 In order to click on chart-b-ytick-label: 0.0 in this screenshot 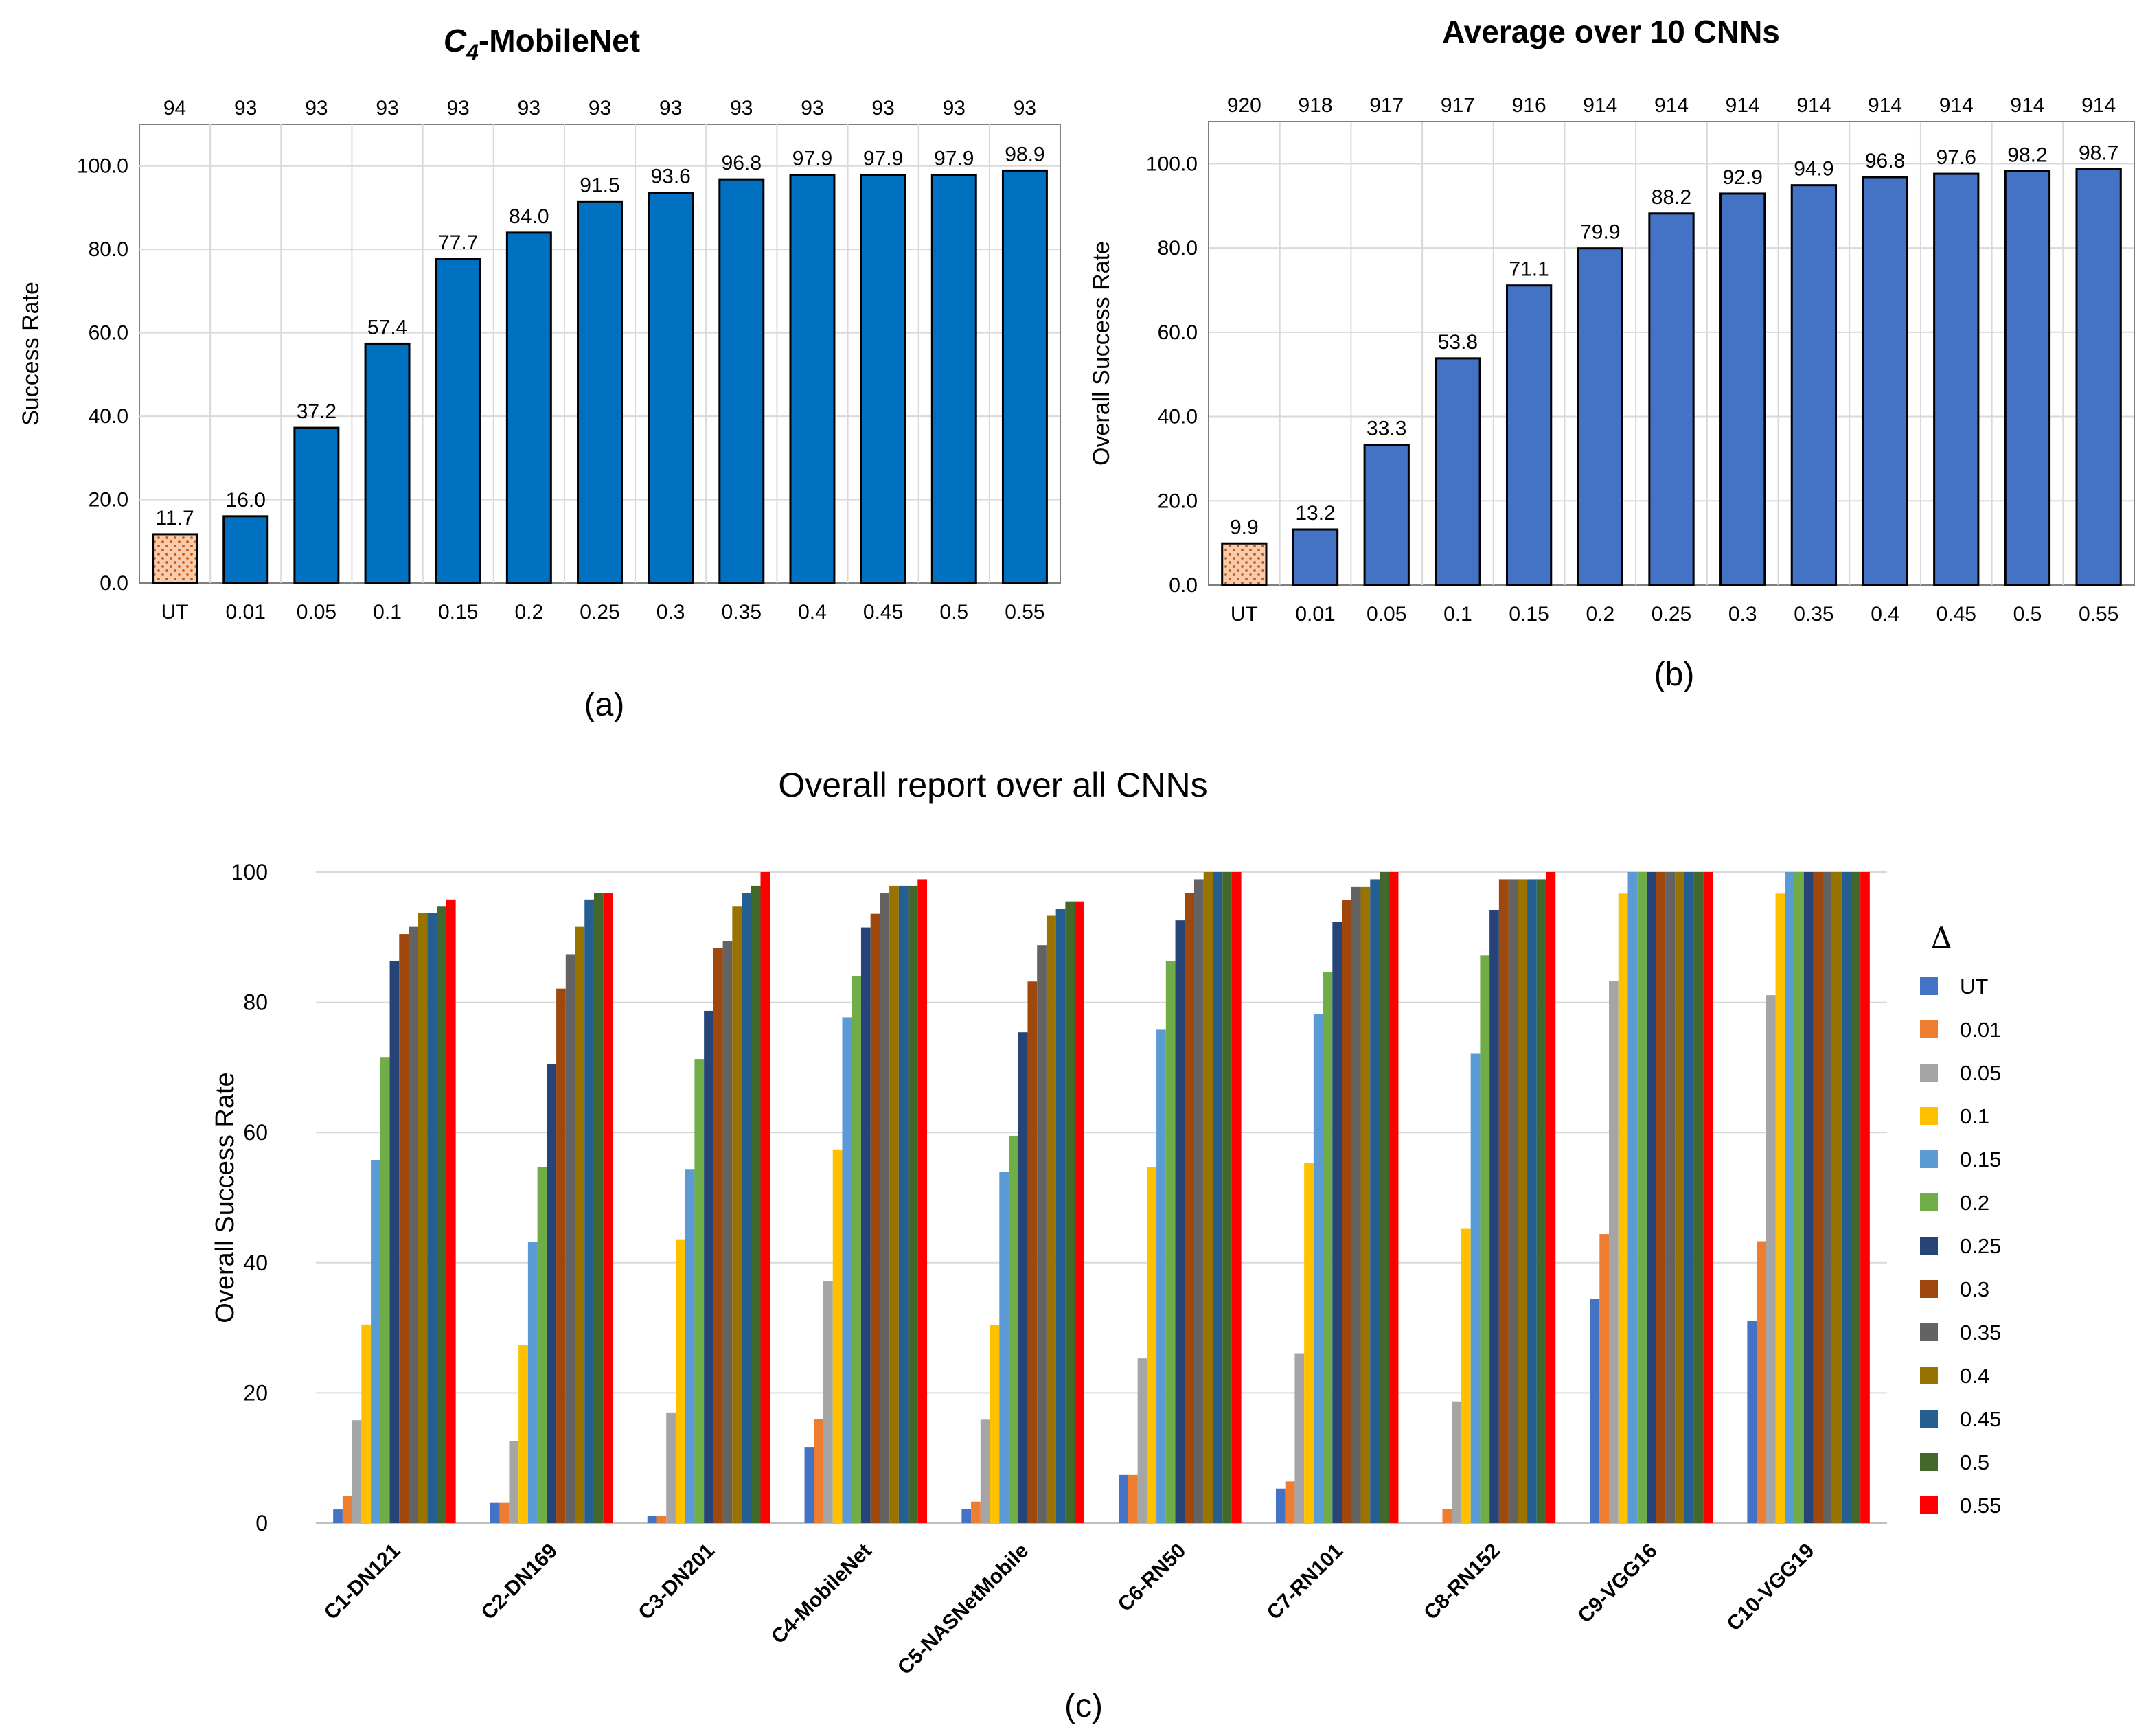, I will do `click(1183, 585)`.